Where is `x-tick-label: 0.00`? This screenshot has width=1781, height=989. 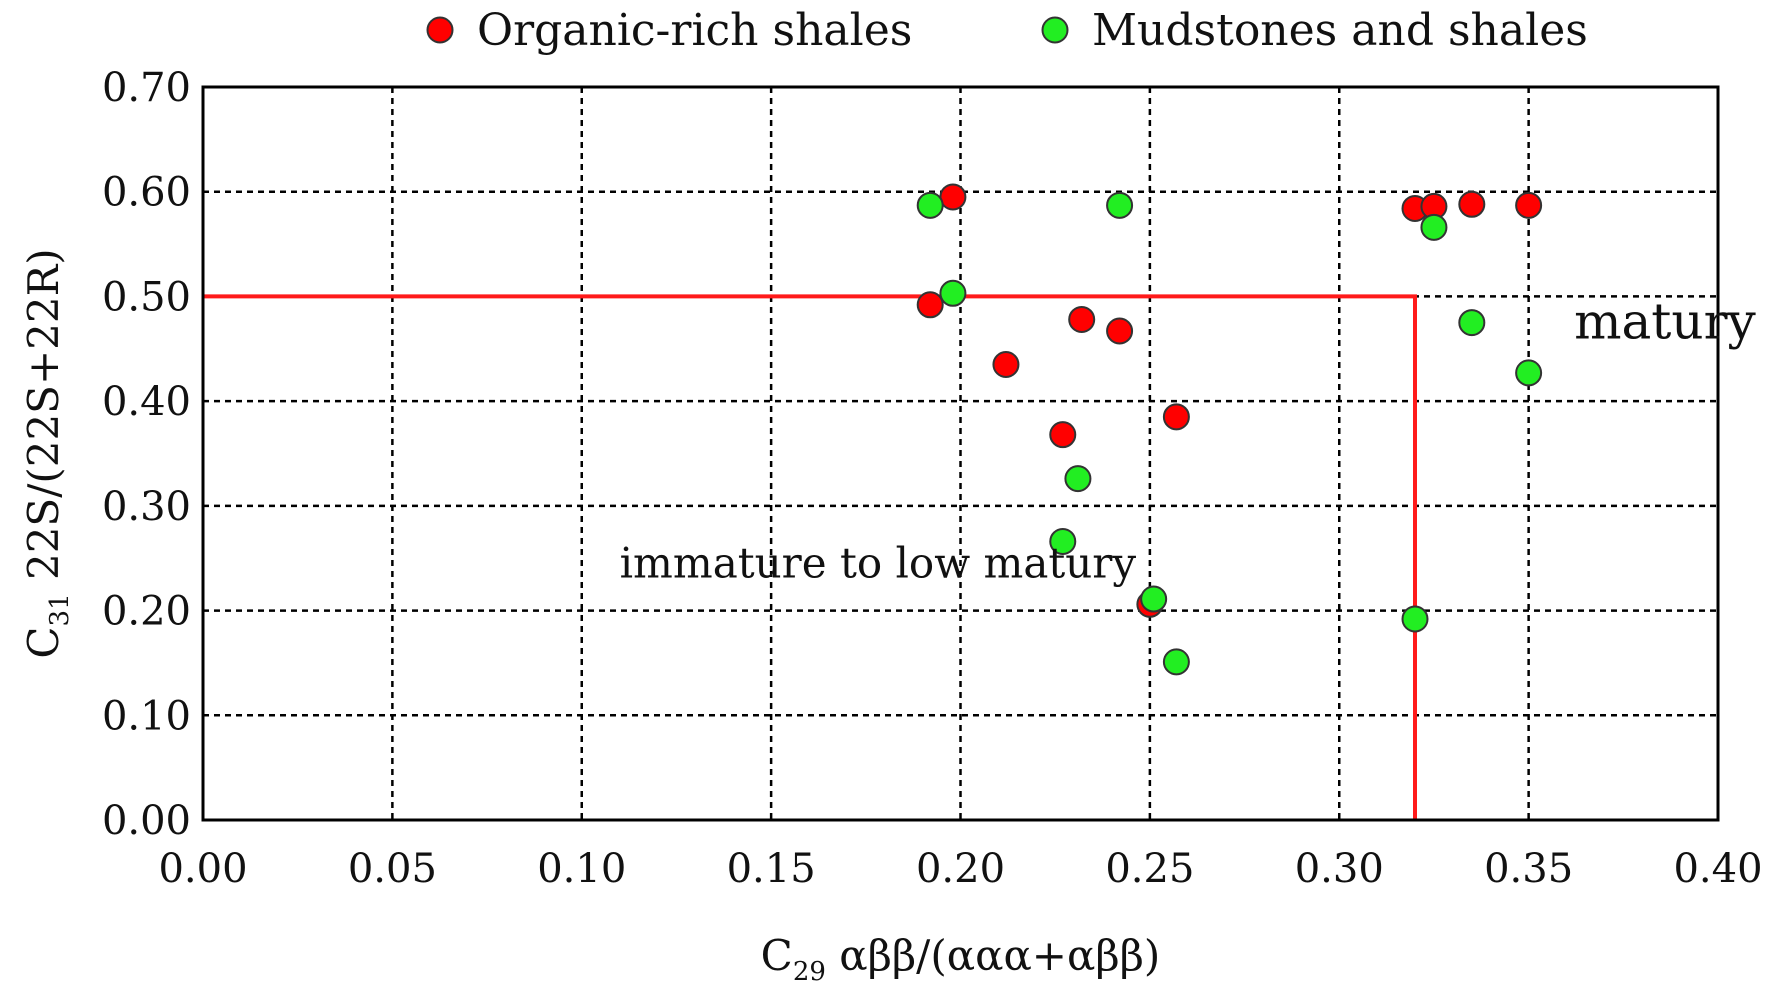 x-tick-label: 0.00 is located at coordinates (202, 869).